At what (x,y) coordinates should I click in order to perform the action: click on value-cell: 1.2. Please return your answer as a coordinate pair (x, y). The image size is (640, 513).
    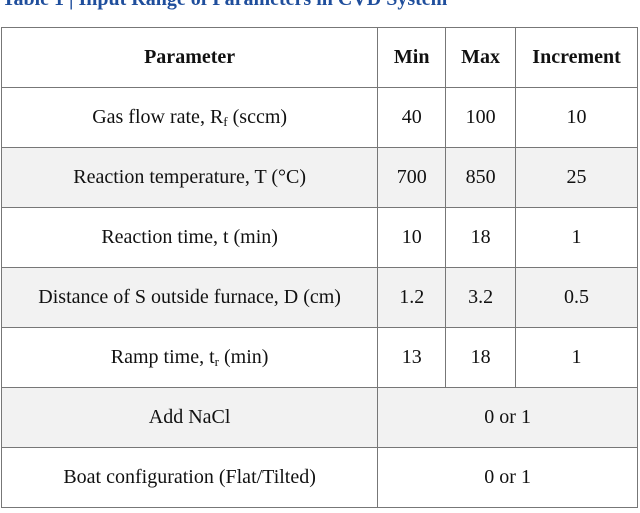
    Looking at the image, I should click on (412, 297).